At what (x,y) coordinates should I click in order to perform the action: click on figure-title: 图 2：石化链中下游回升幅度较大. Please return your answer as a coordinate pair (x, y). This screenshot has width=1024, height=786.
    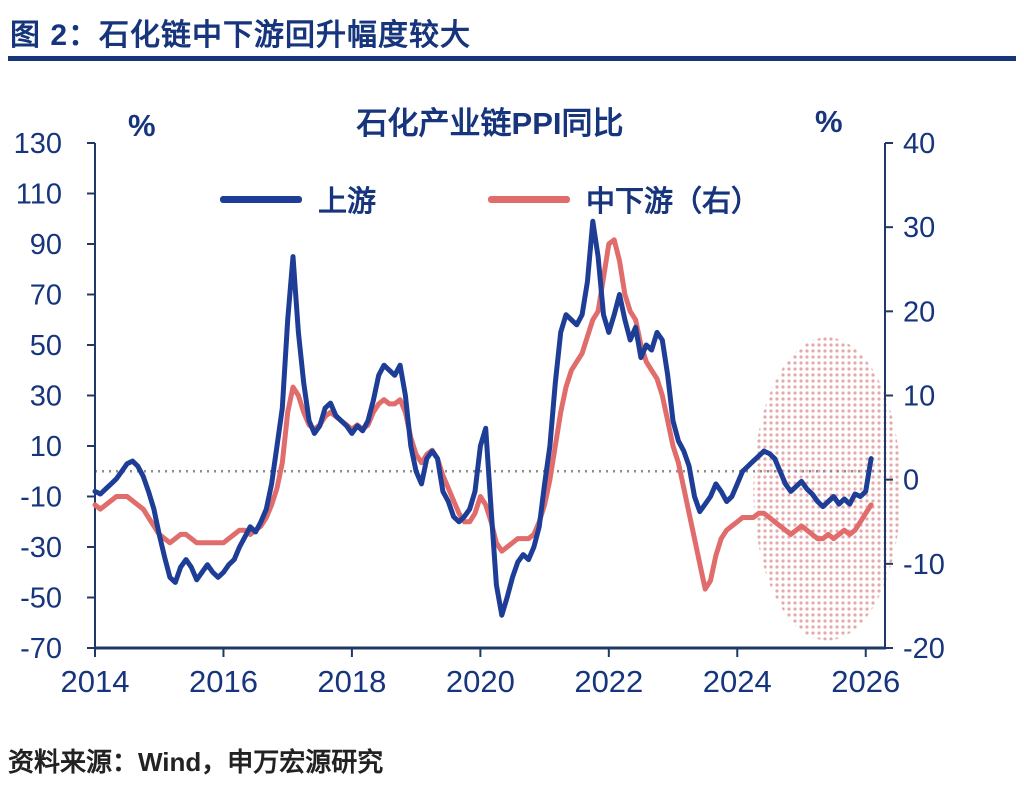
    Looking at the image, I should click on (241, 35).